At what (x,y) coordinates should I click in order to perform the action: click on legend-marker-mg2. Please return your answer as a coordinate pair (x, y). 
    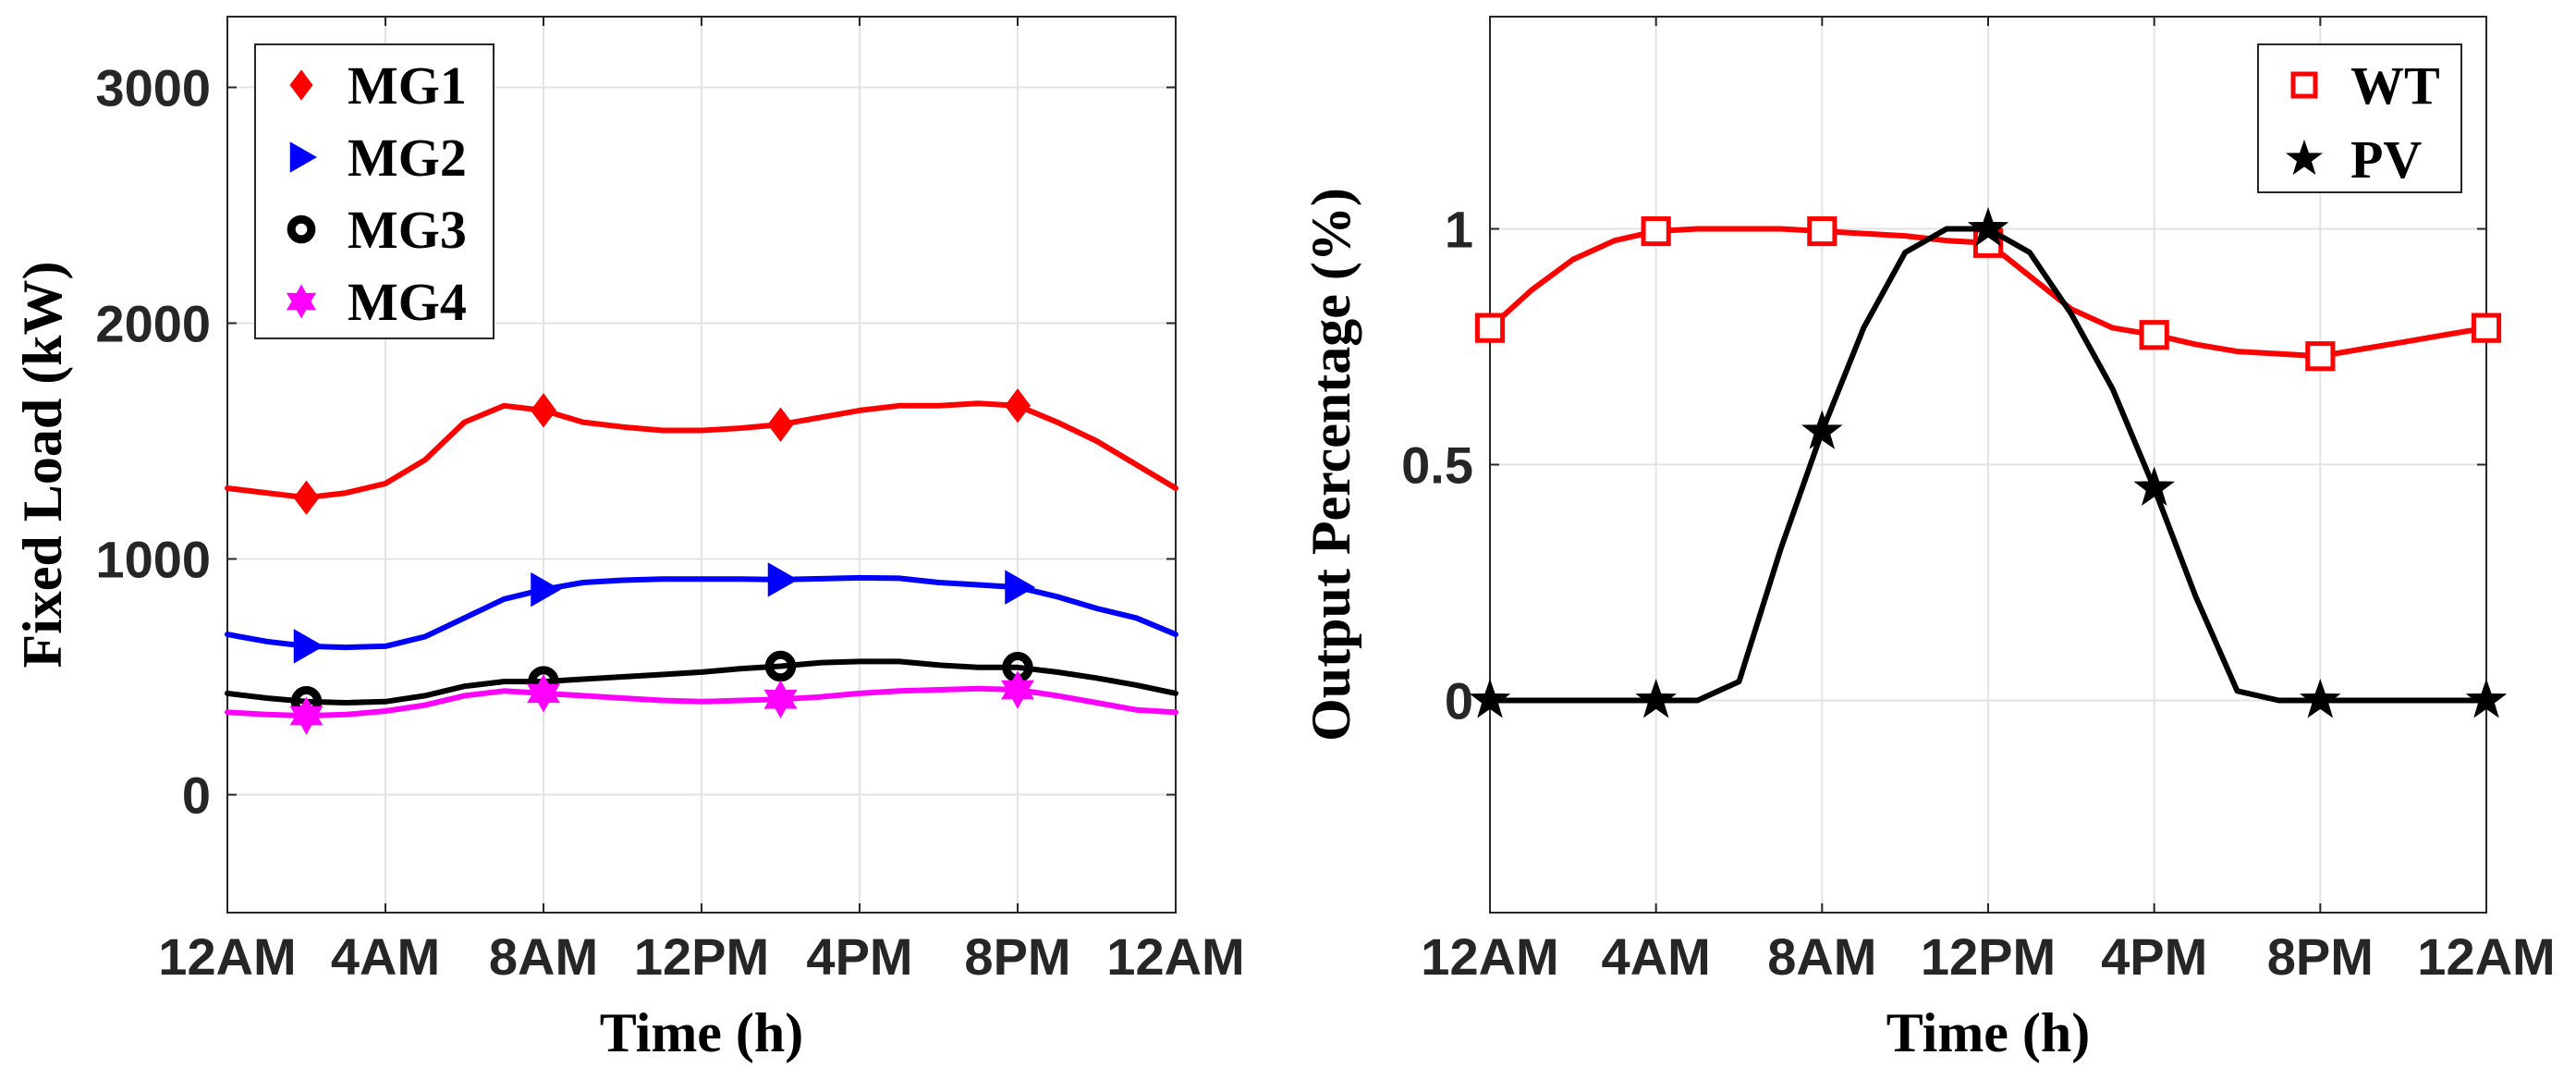
    Looking at the image, I should click on (303, 157).